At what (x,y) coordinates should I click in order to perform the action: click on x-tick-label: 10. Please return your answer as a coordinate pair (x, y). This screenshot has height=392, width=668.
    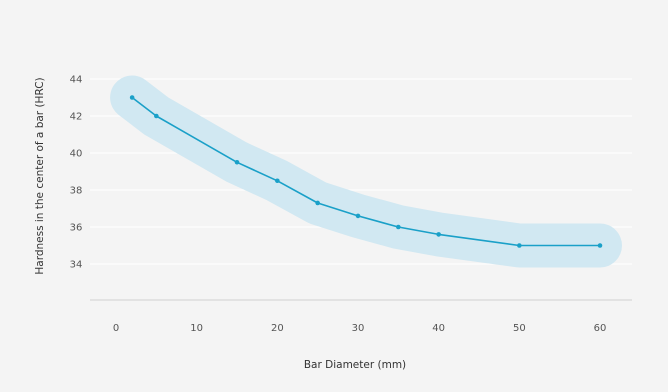
    Looking at the image, I should click on (196, 328).